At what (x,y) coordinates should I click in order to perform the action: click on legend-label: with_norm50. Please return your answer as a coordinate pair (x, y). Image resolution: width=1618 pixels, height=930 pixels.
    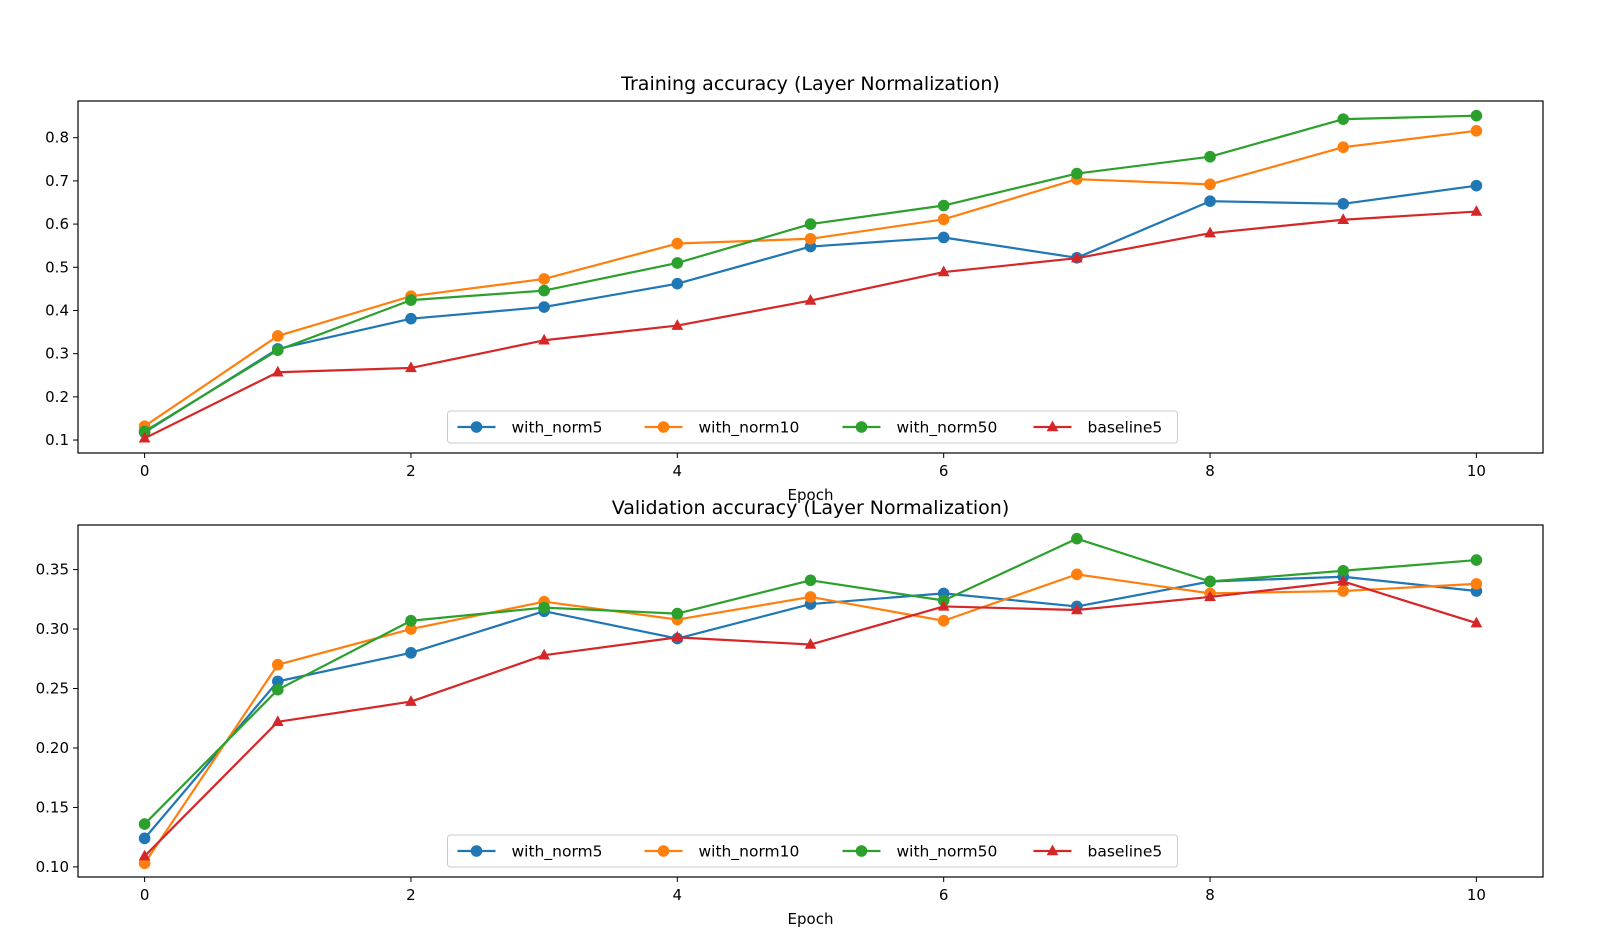
    Looking at the image, I should click on (947, 852).